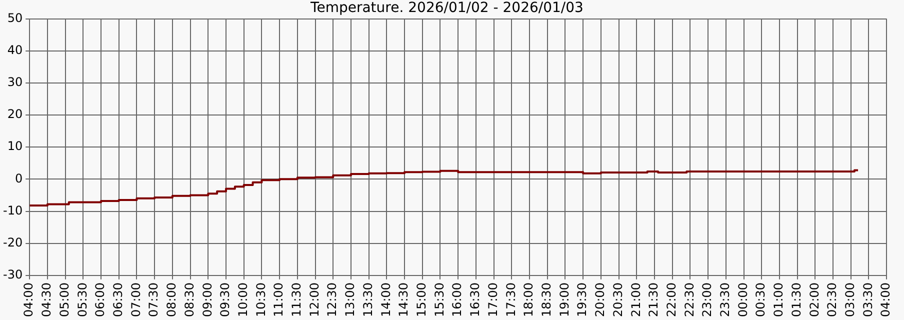 This screenshot has height=320, width=904. I want to click on x-tick-label: 05:00, so click(64, 300).